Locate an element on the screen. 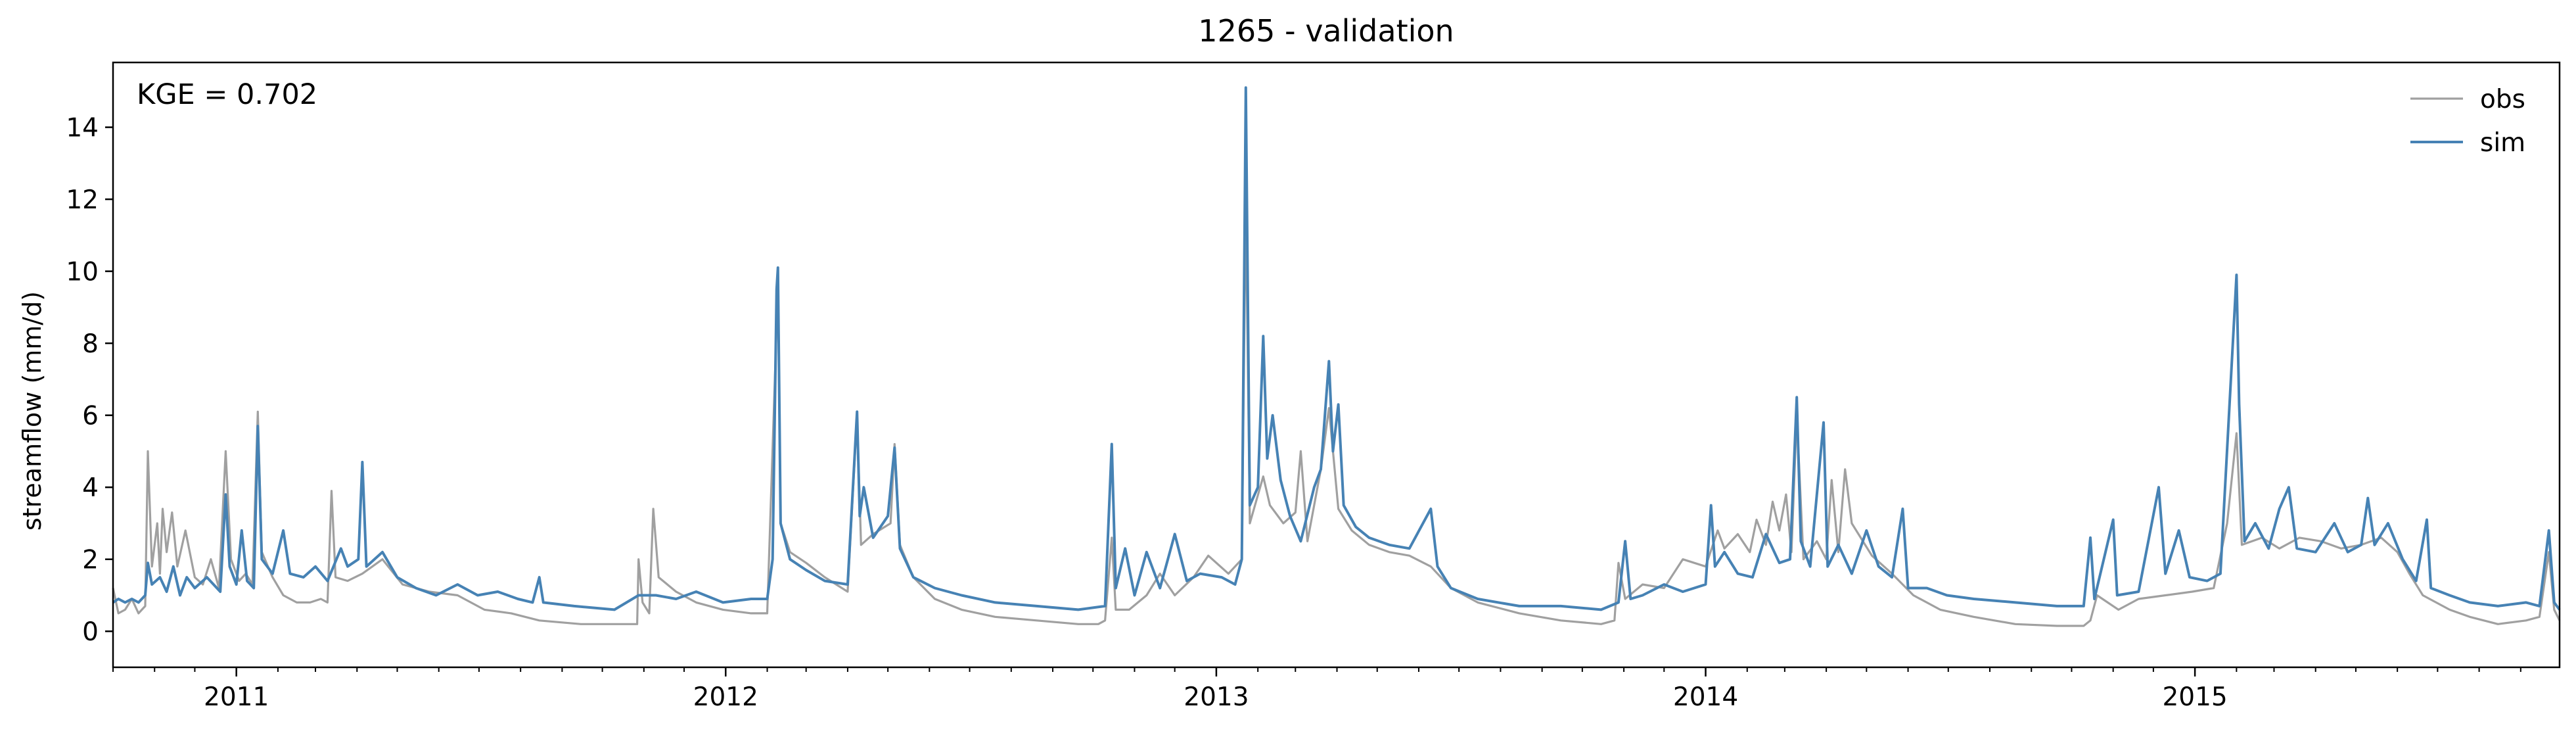  x-tick-label: 2013 is located at coordinates (1217, 697).